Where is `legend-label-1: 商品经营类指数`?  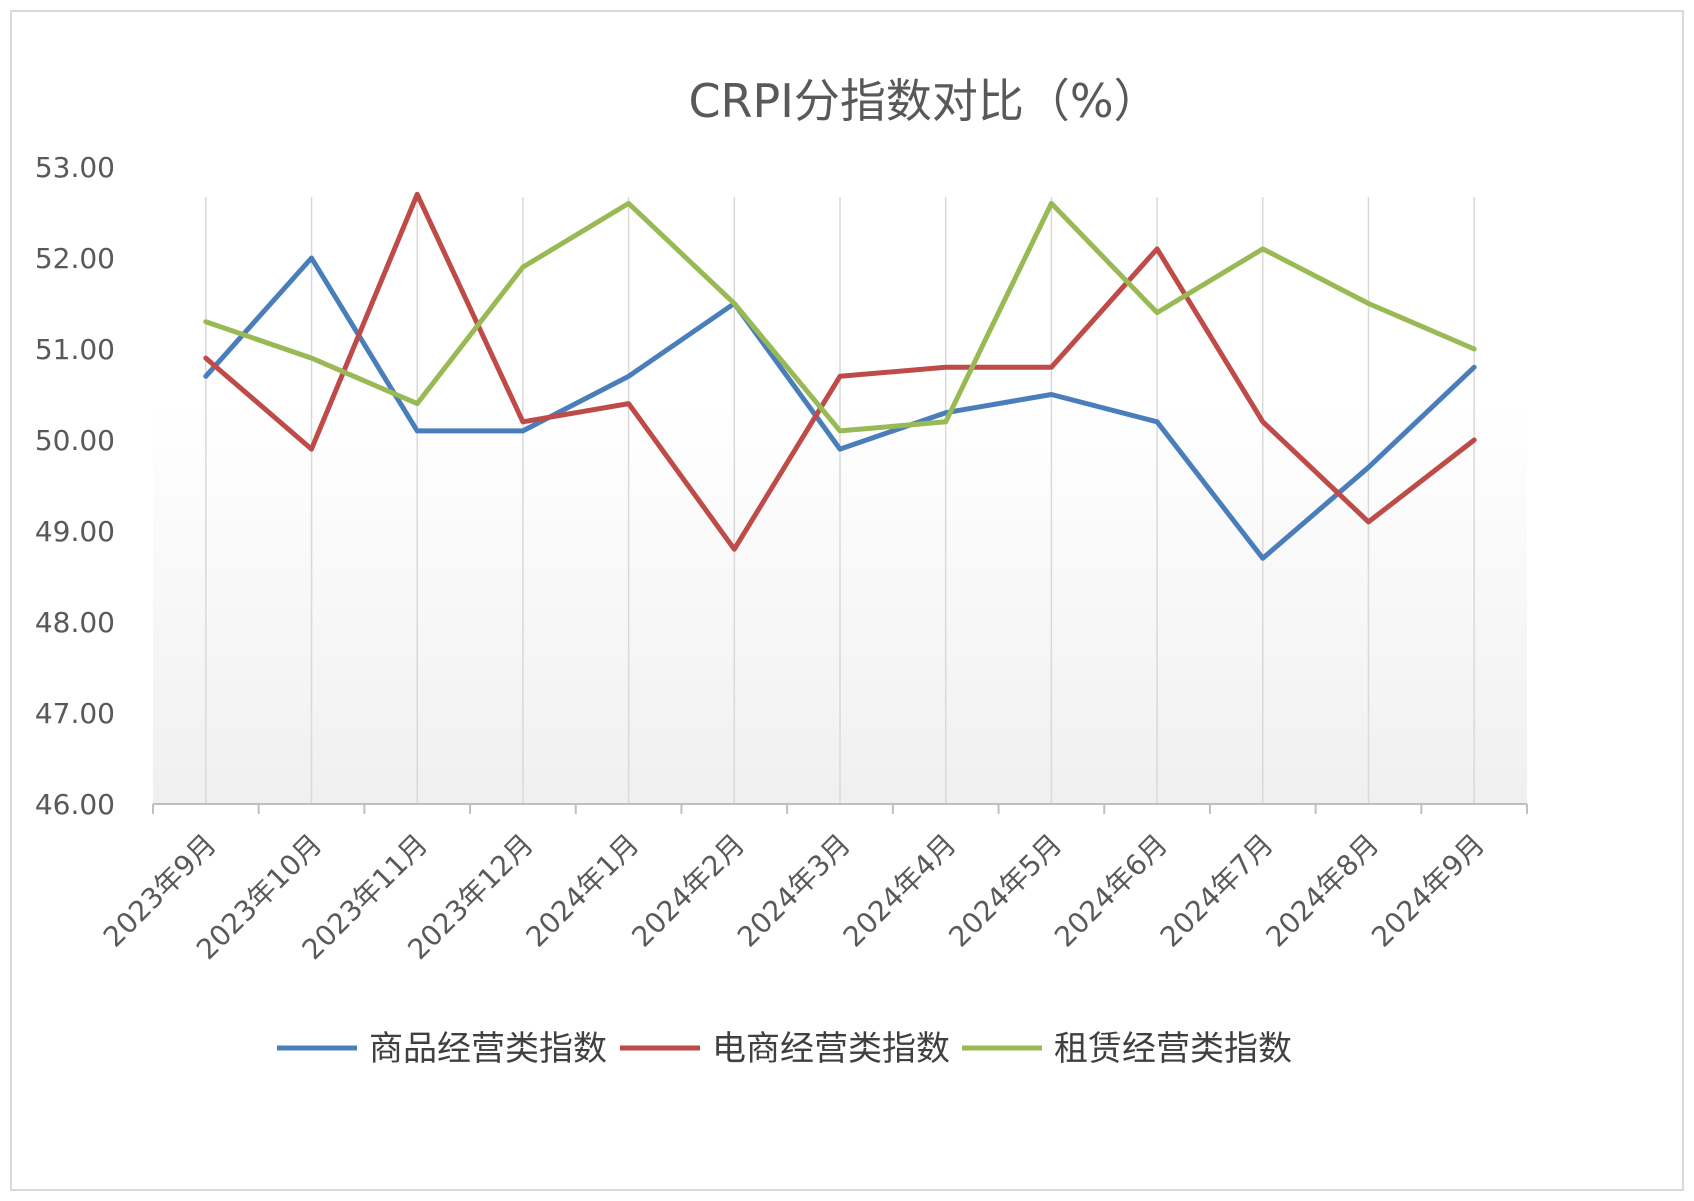
legend-label-1: 商品经营类指数 is located at coordinates (488, 1049).